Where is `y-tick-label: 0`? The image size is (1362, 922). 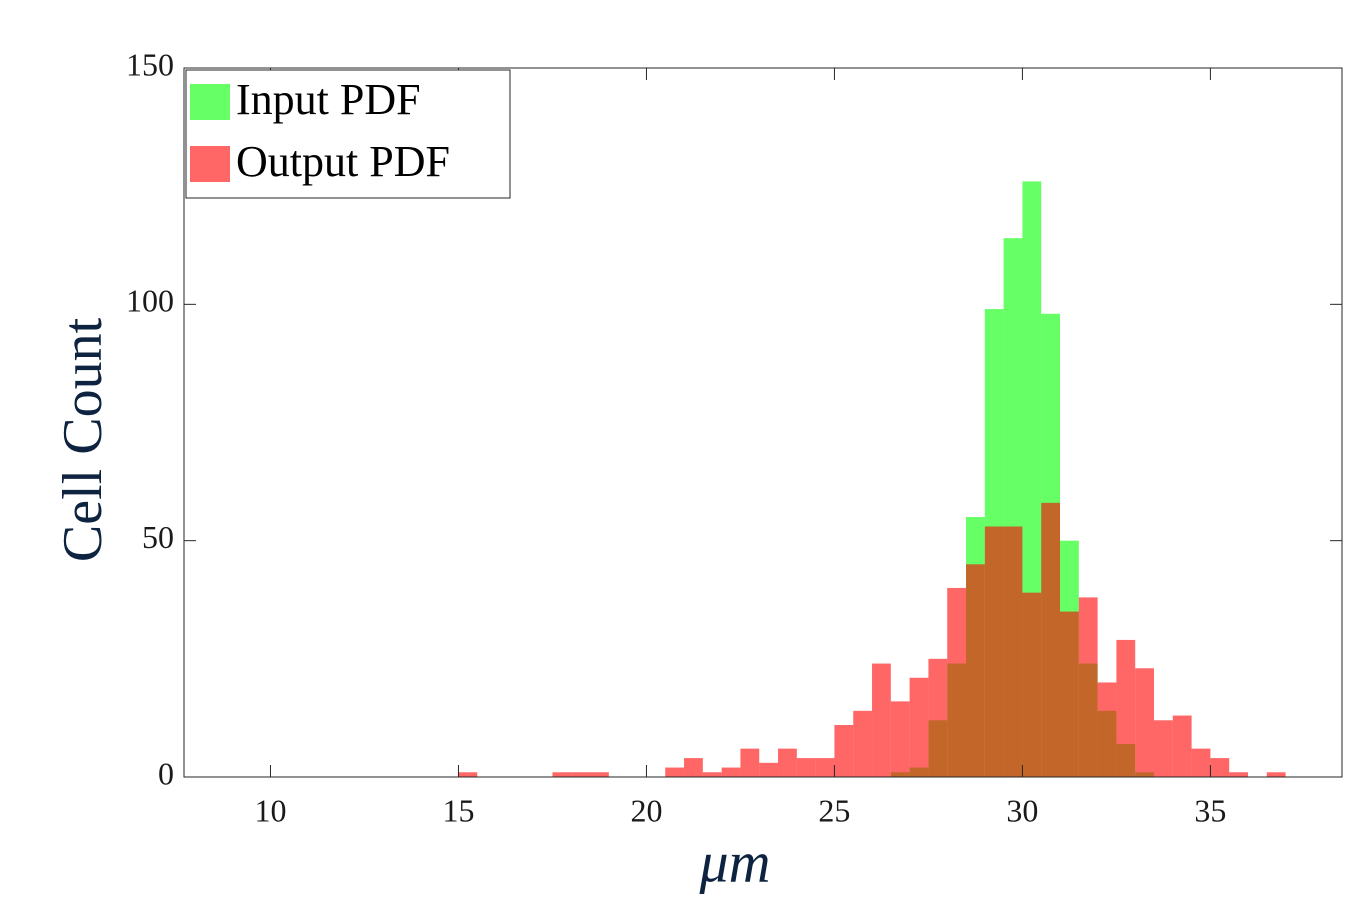 y-tick-label: 0 is located at coordinates (166, 773).